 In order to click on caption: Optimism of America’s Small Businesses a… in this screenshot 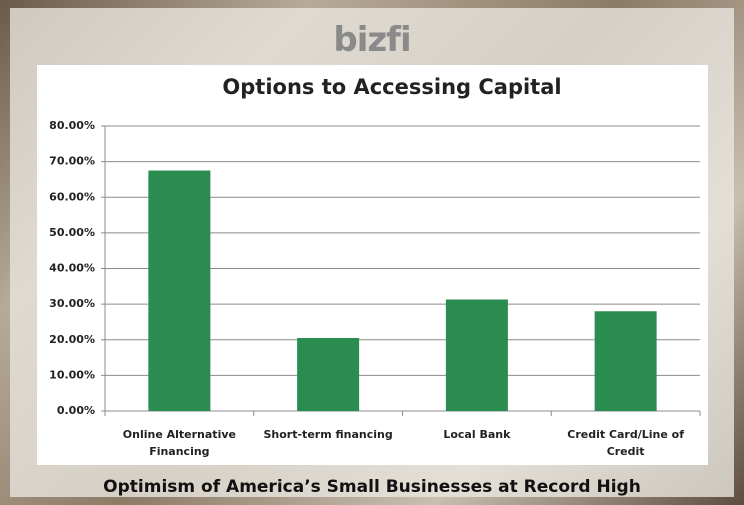, I will do `click(372, 487)`.